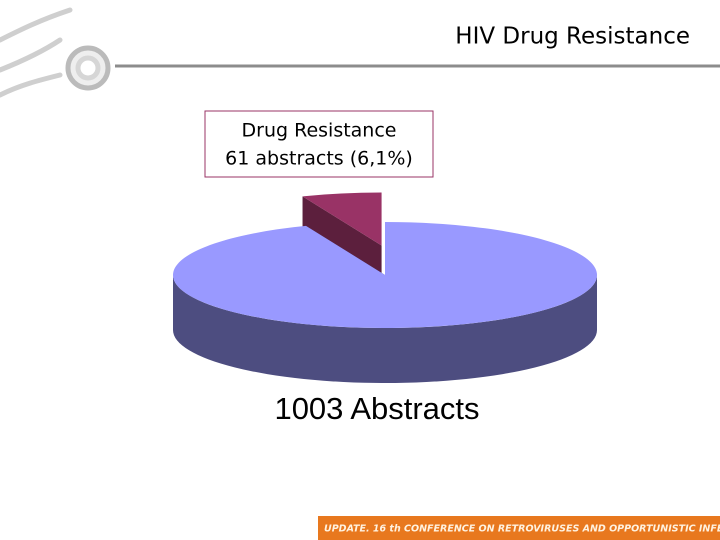  I want to click on slice-side, so click(385, 329).